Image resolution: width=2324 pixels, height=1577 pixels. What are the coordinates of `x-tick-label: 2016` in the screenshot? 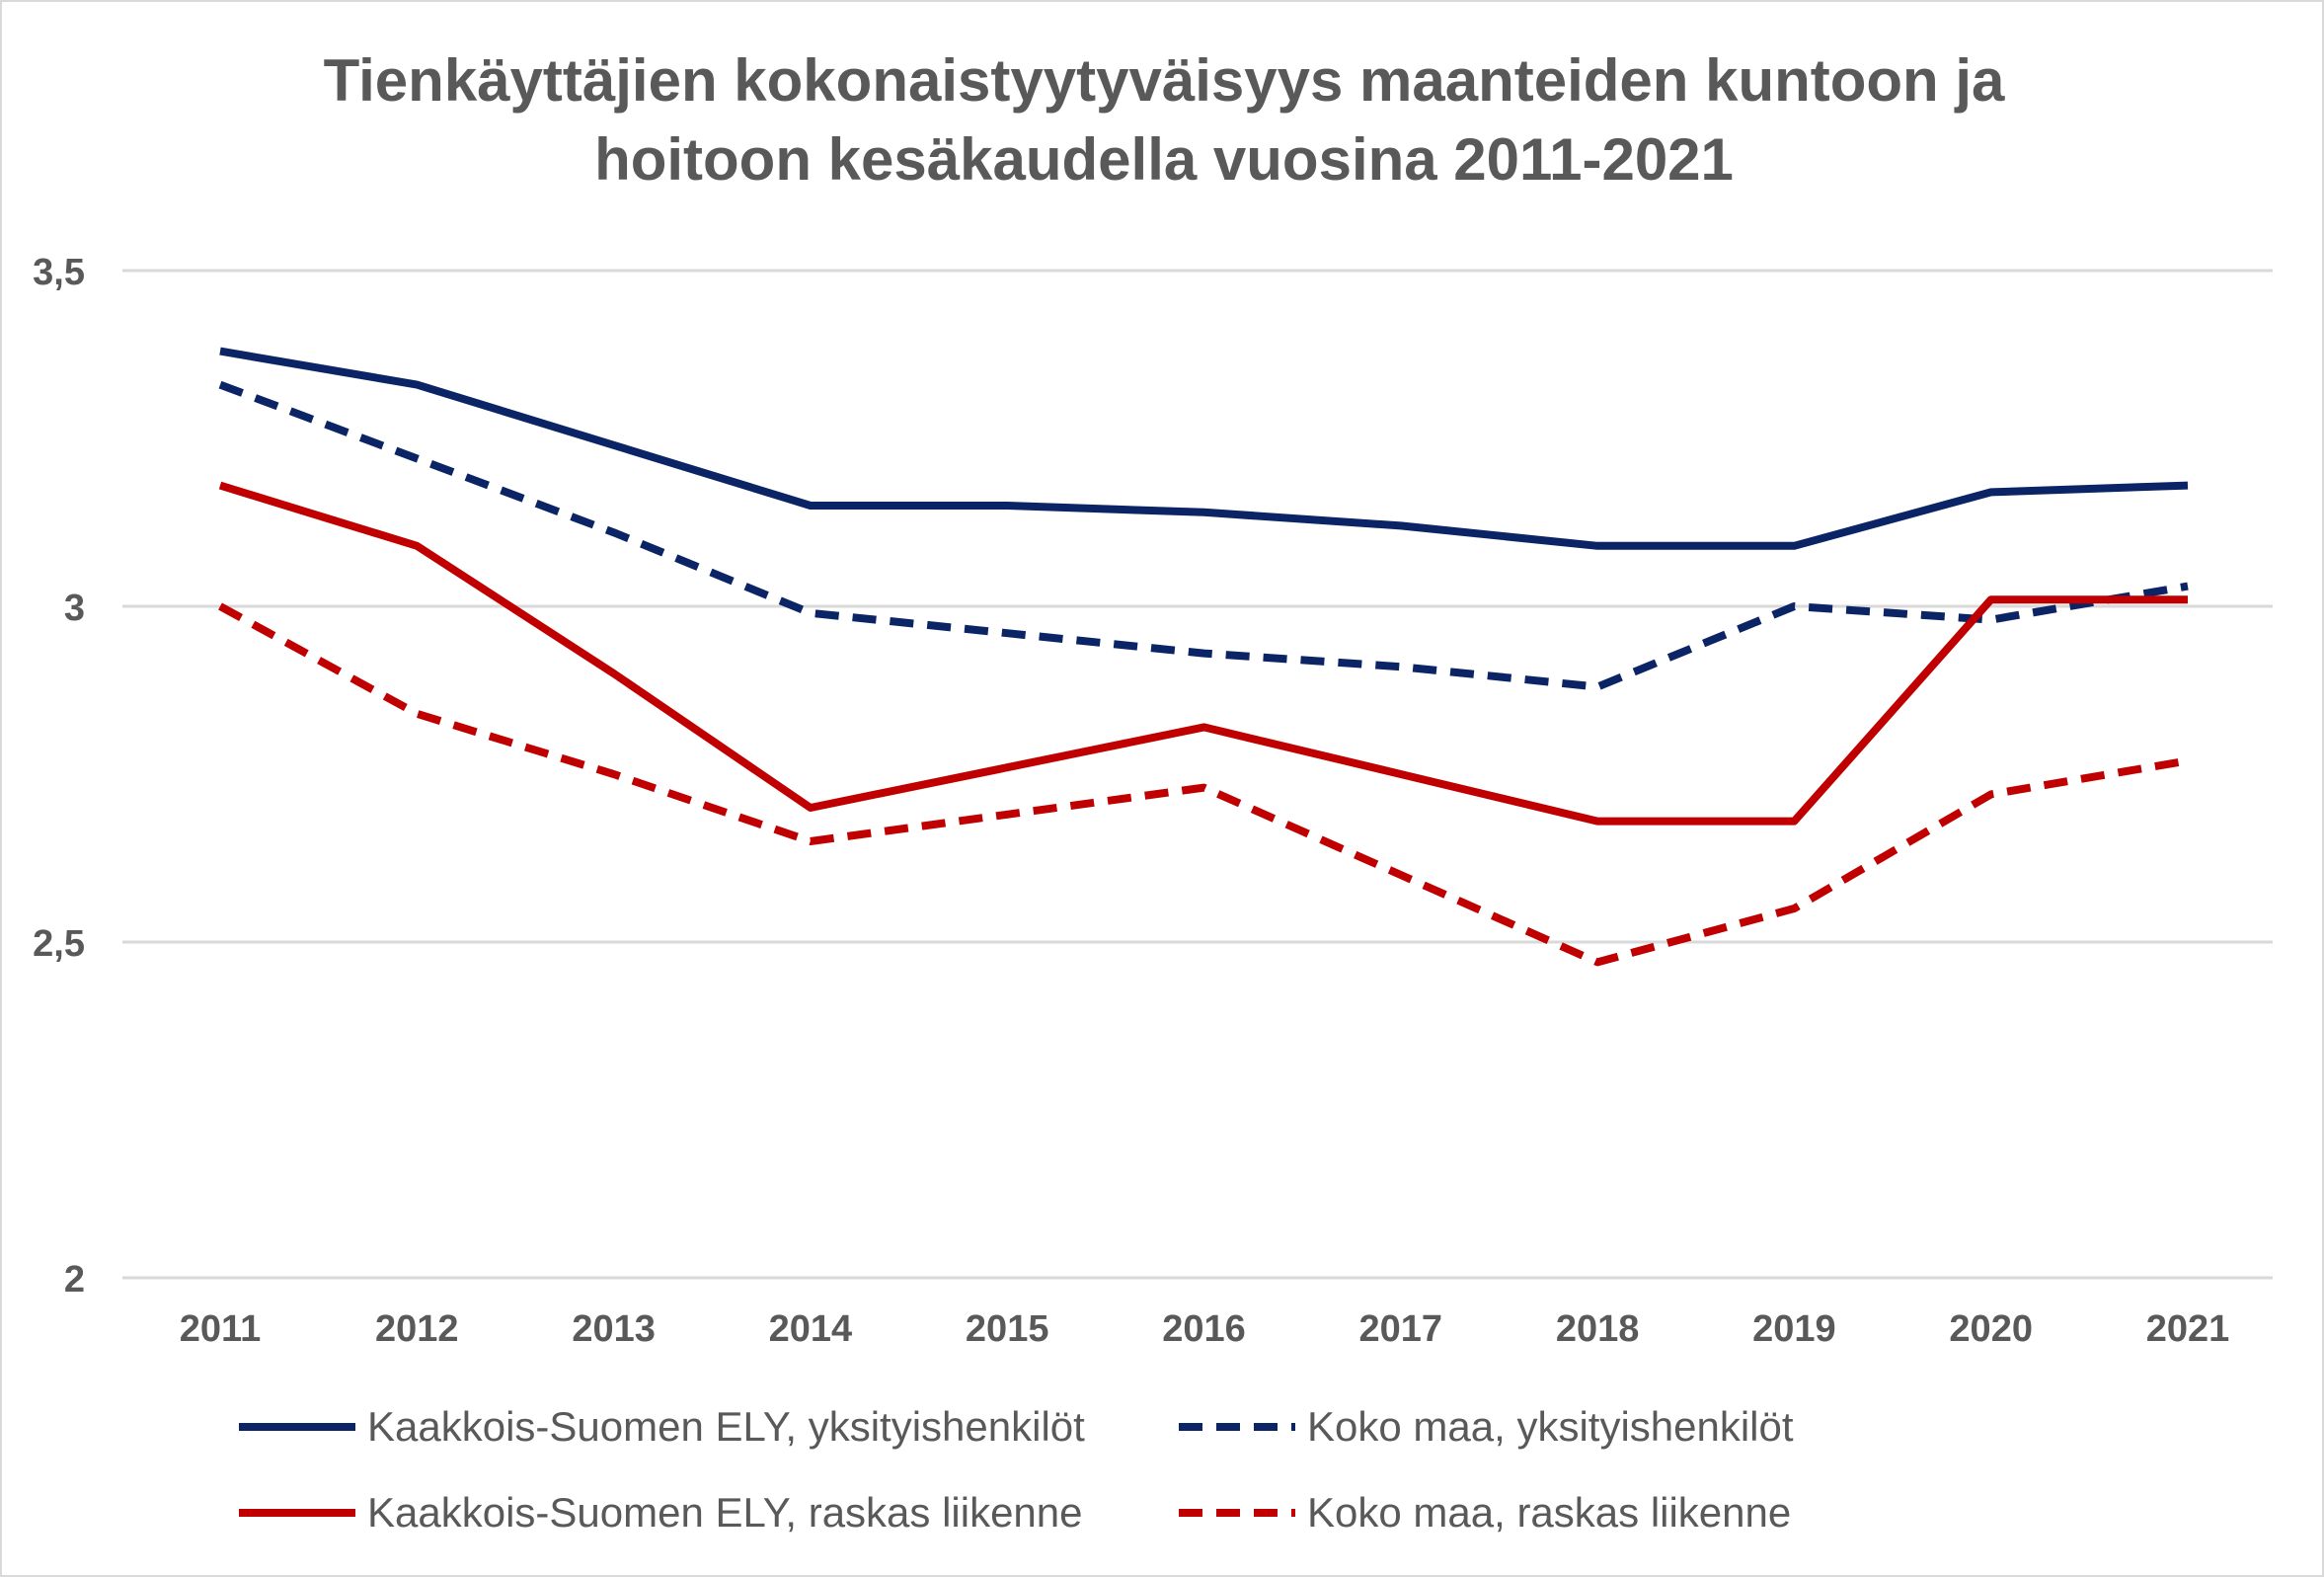 It's located at (1204, 1329).